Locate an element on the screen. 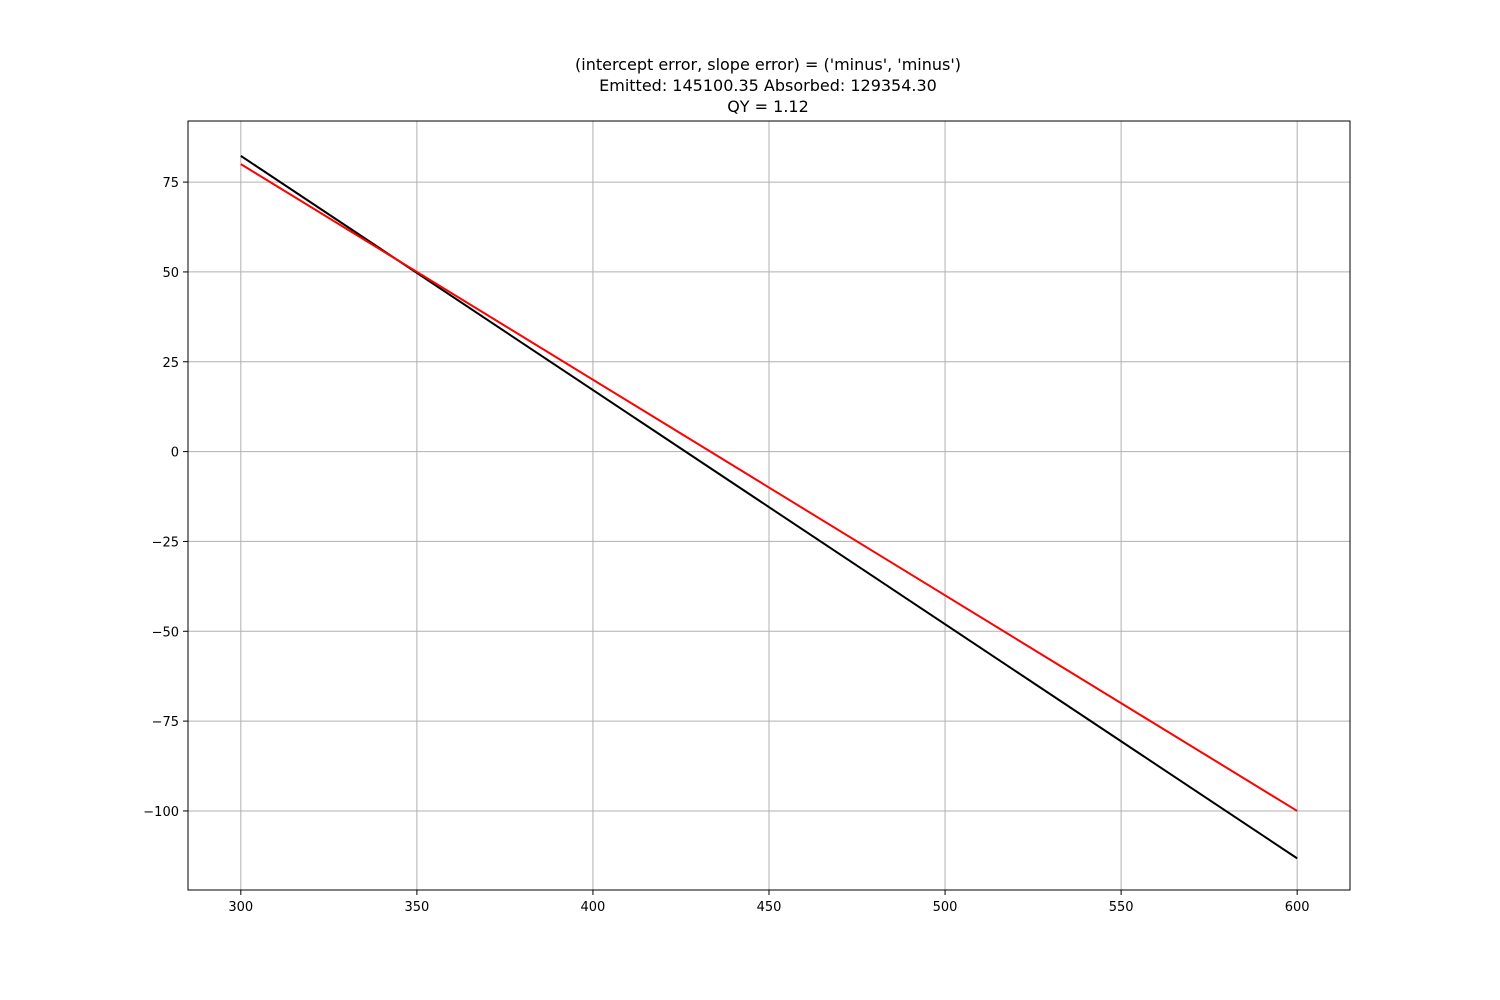  y-tick-label: 25 is located at coordinates (170, 363).